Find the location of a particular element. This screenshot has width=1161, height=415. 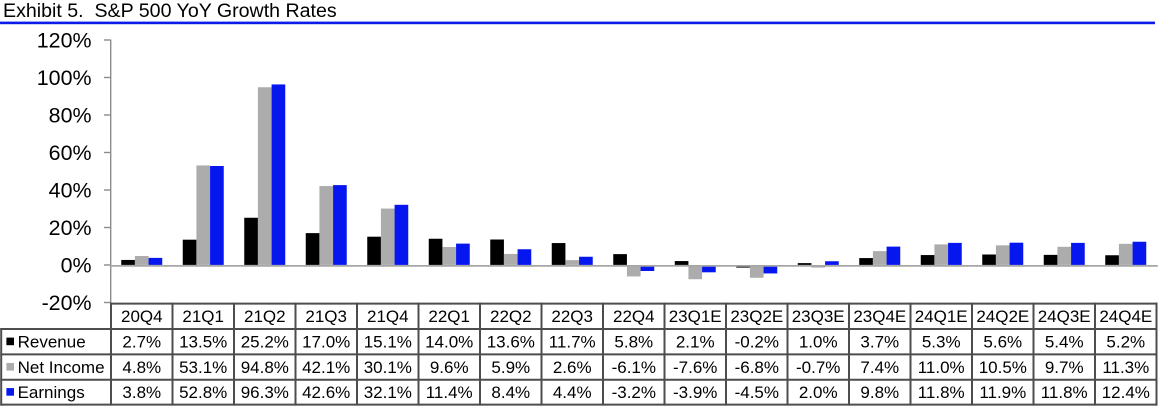

svg-text: 20% is located at coordinates (70, 228).